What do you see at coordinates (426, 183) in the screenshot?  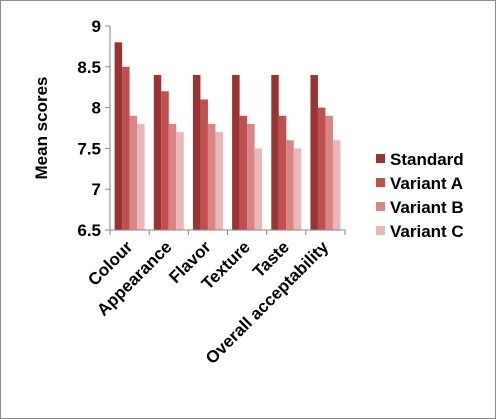 I see `legend-label: Variant A` at bounding box center [426, 183].